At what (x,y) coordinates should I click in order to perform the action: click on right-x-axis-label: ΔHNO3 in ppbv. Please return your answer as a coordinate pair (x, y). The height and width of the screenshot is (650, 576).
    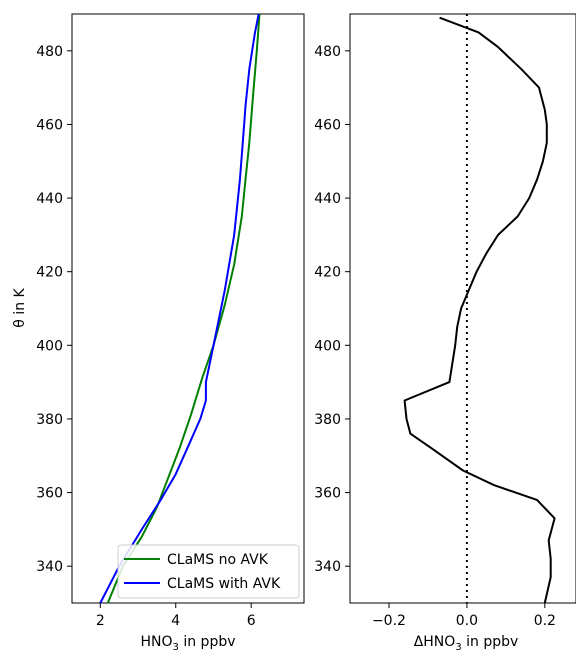
    Looking at the image, I should click on (466, 642).